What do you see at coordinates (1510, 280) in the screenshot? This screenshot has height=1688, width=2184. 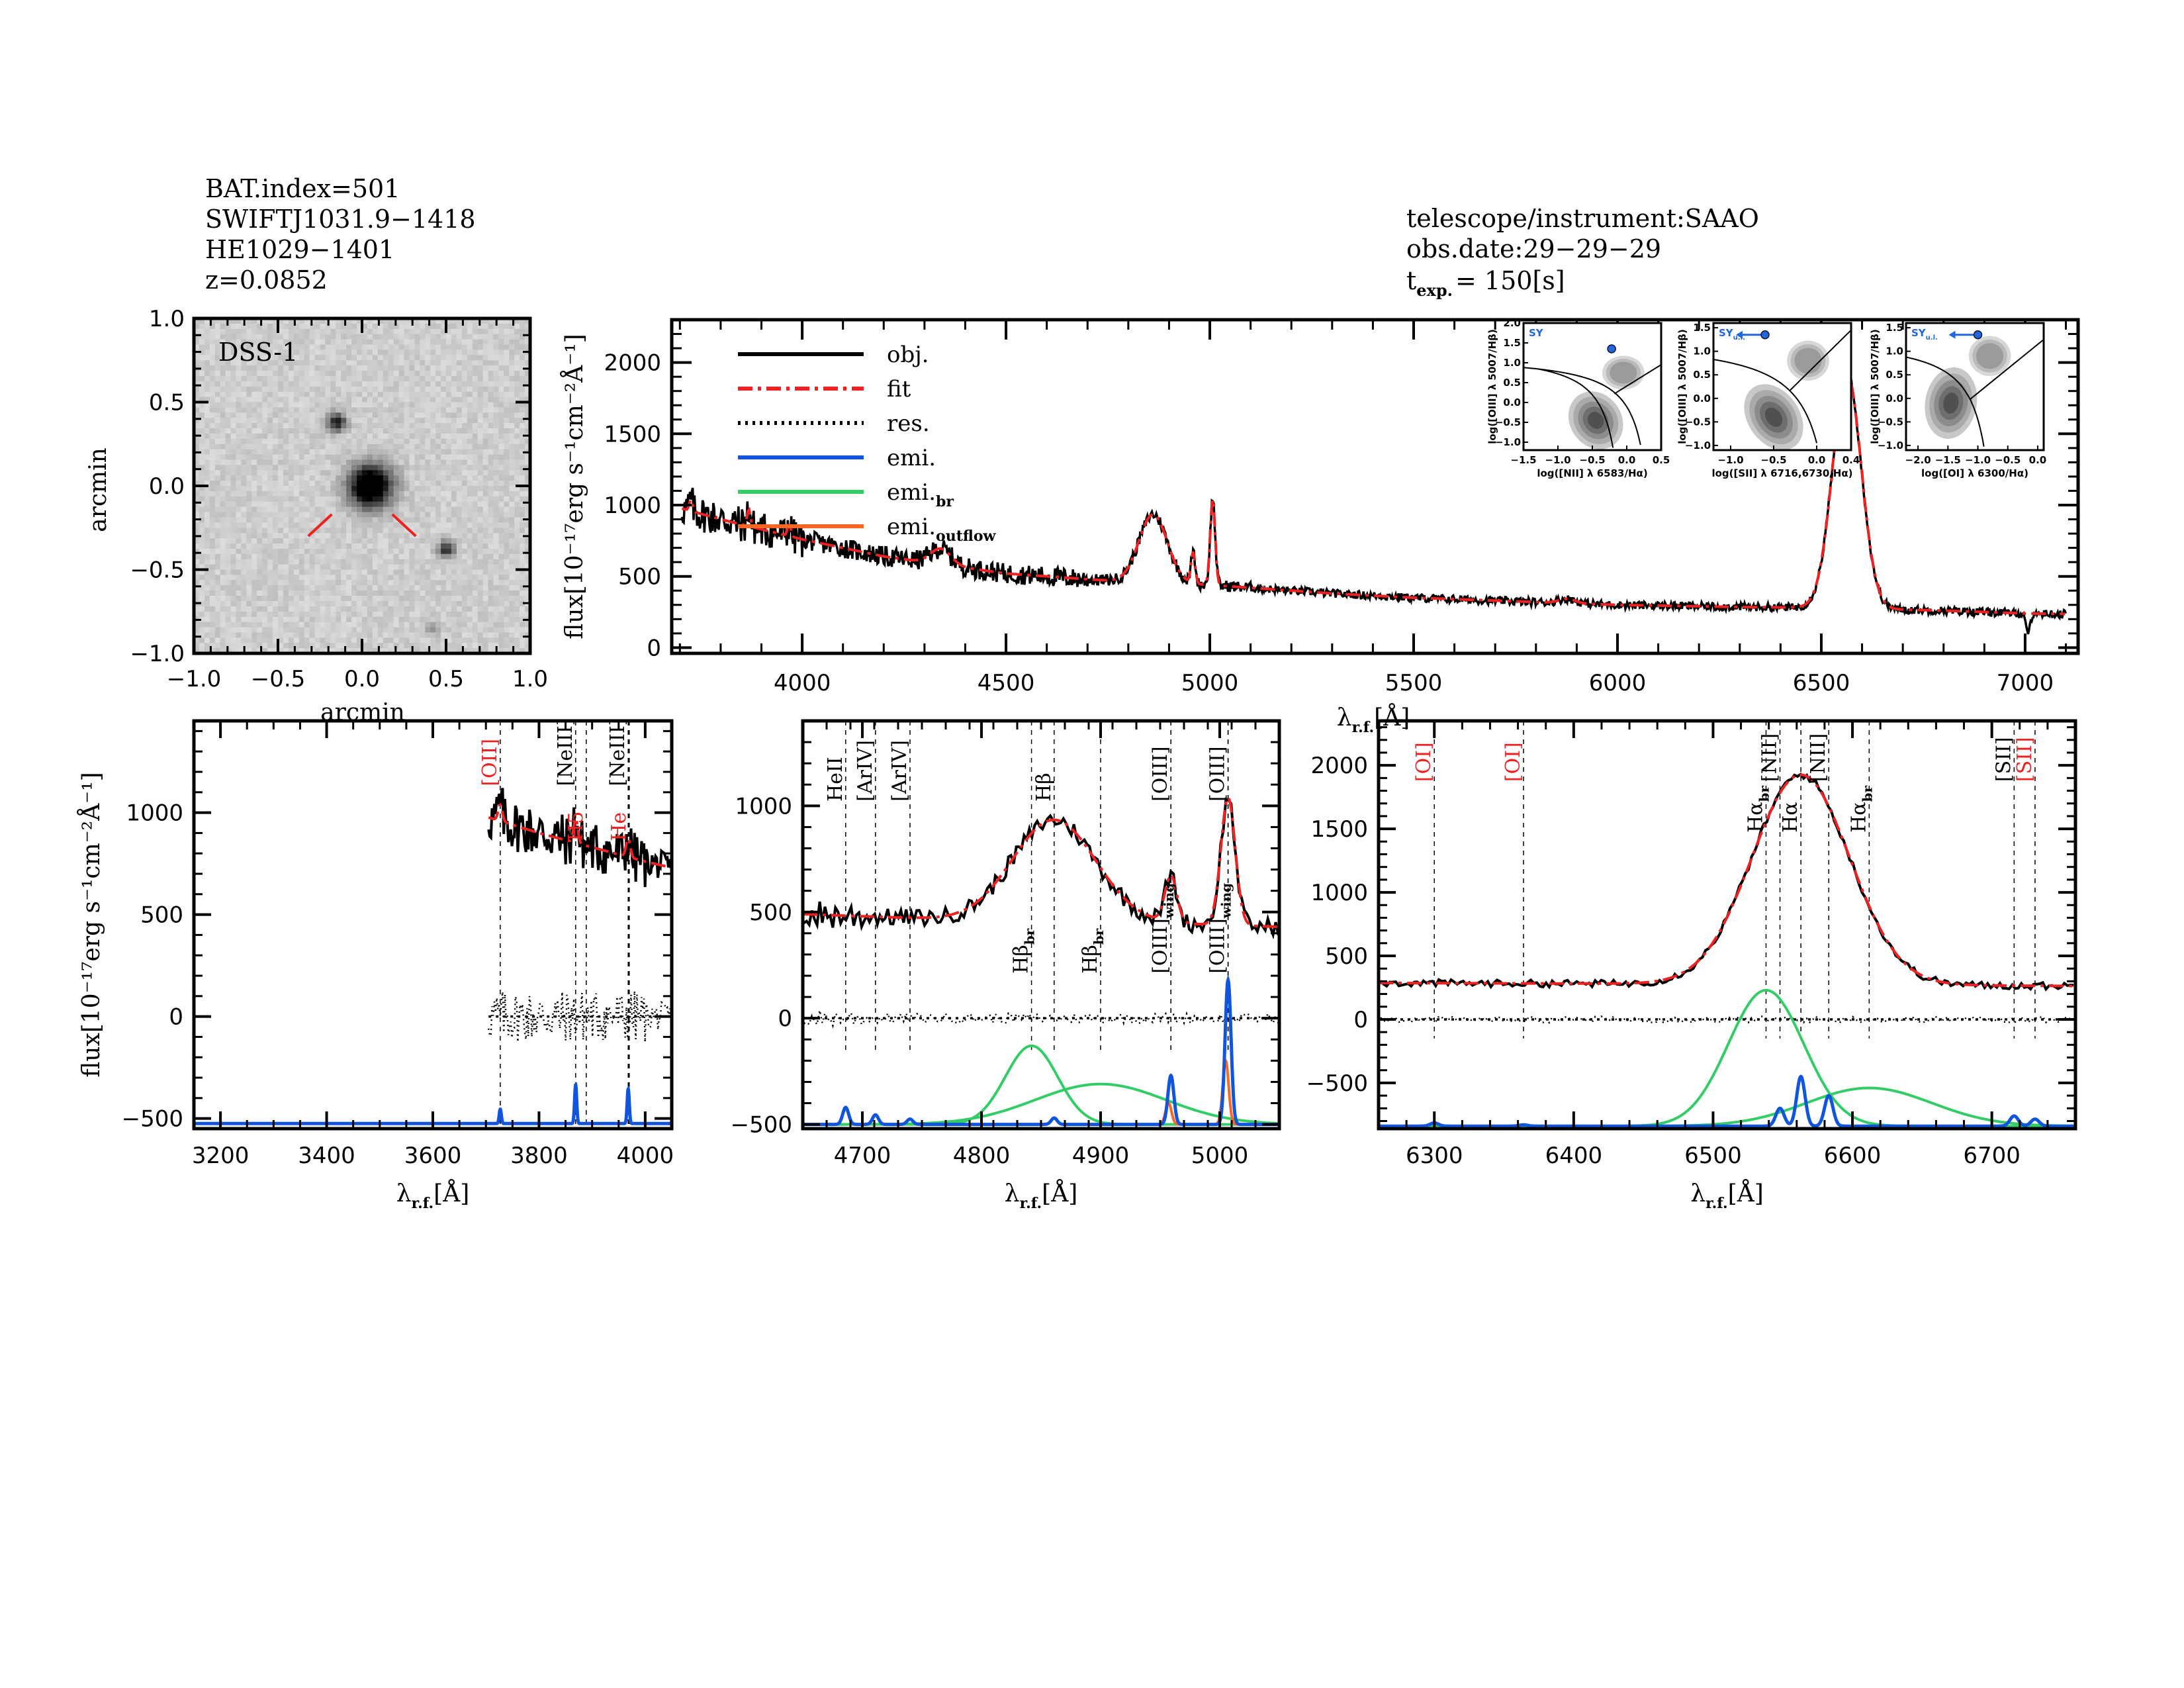 I see `texp-value: = 150[s]` at bounding box center [1510, 280].